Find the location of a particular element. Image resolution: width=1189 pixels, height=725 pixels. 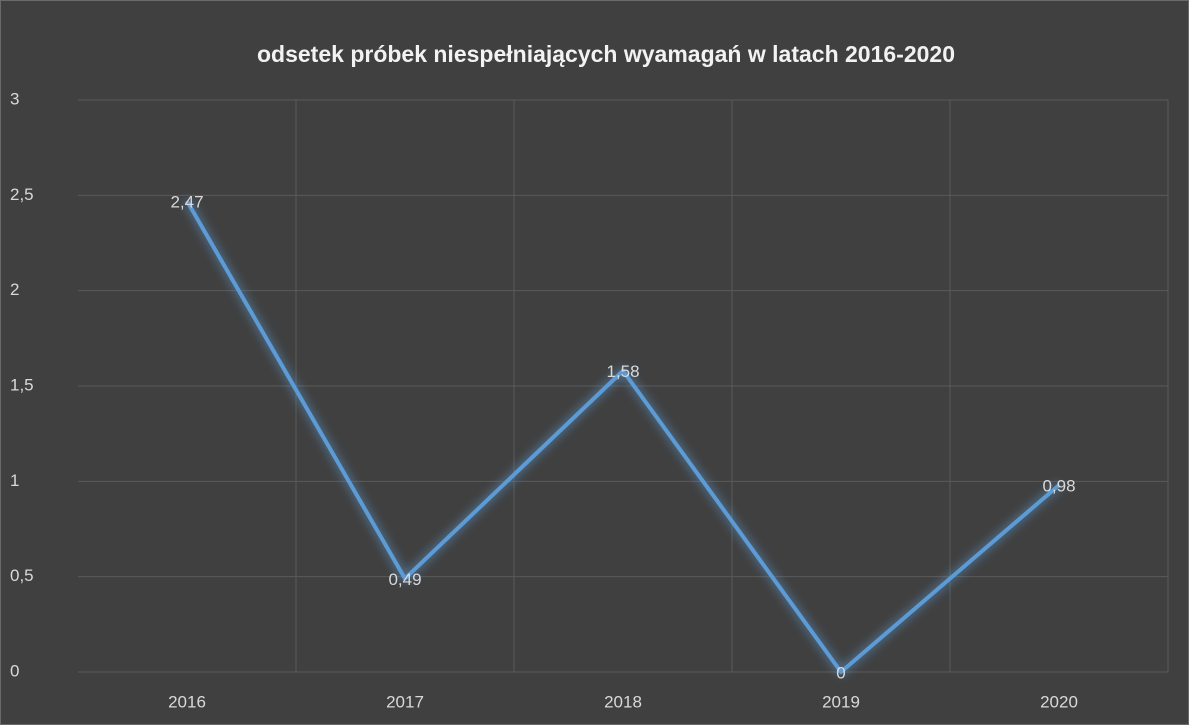

y-tick-label: 1 is located at coordinates (14, 480).